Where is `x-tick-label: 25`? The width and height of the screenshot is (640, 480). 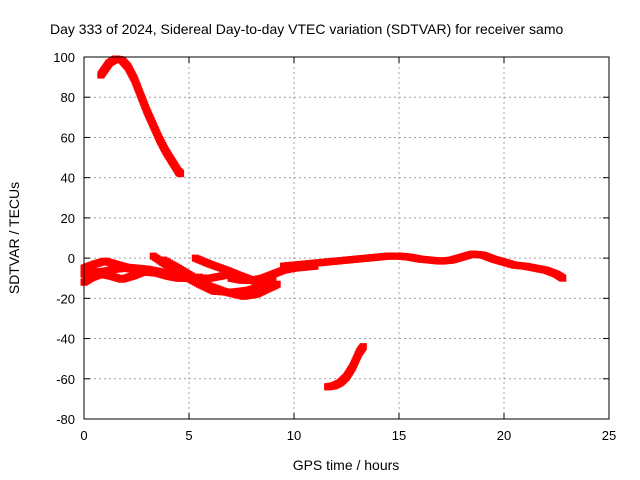 x-tick-label: 25 is located at coordinates (609, 435).